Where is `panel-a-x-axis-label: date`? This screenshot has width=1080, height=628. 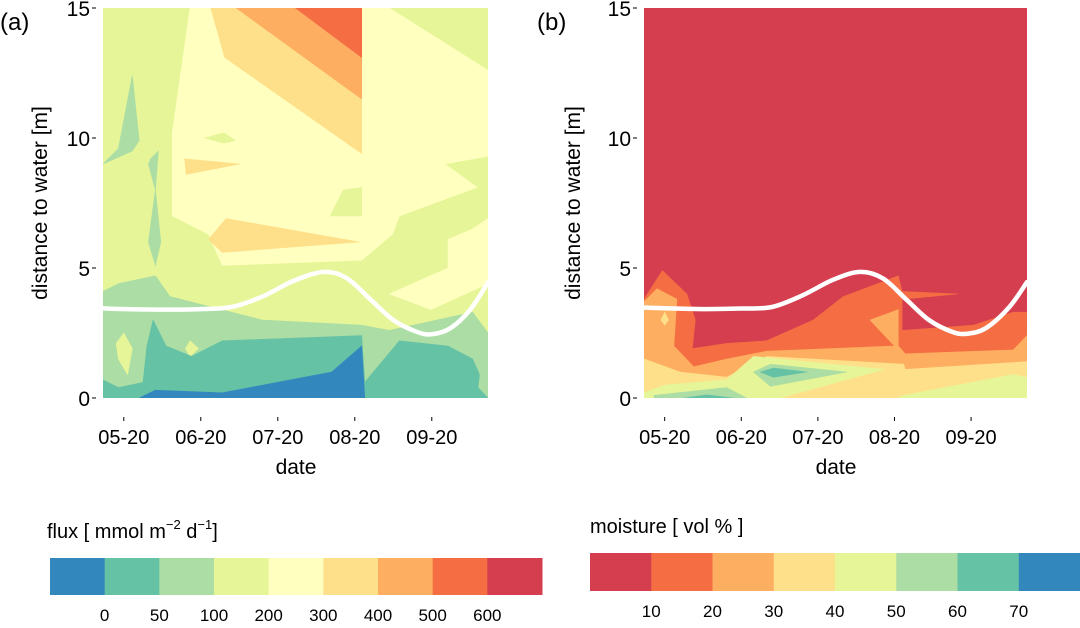 panel-a-x-axis-label: date is located at coordinates (296, 467).